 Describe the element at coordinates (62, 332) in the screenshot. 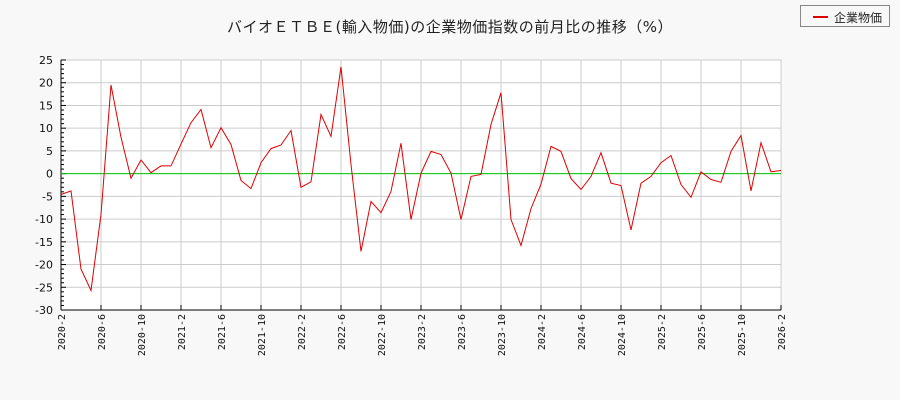

I see `x-tick-label: 2020-2` at that location.